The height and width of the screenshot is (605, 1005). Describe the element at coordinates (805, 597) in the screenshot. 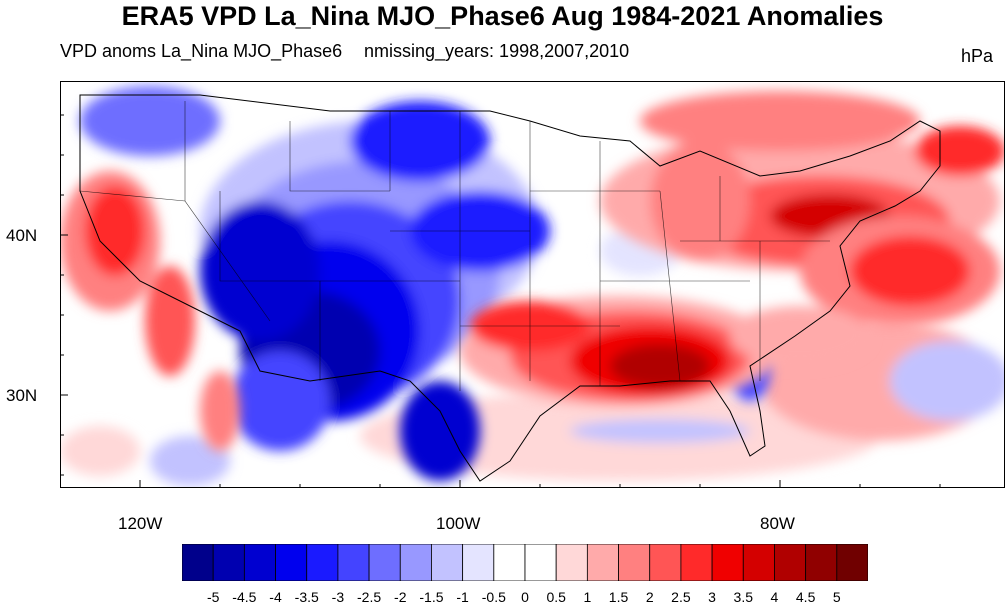

I see `colorbar-tick-label: 4.5` at that location.